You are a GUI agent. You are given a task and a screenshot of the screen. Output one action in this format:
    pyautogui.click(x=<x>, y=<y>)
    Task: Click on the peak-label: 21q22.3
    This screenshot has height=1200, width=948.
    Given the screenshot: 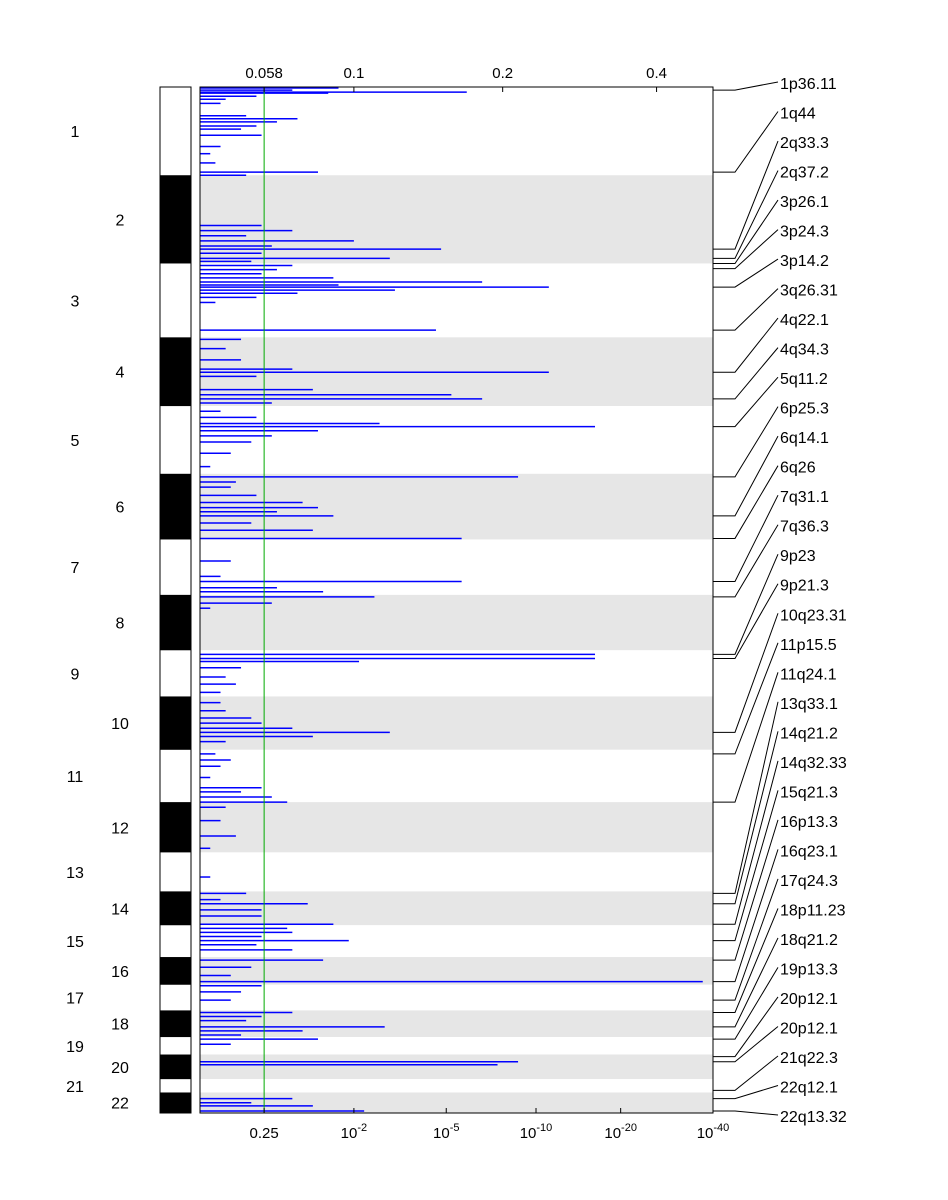 What is the action you would take?
    pyautogui.click(x=809, y=1058)
    